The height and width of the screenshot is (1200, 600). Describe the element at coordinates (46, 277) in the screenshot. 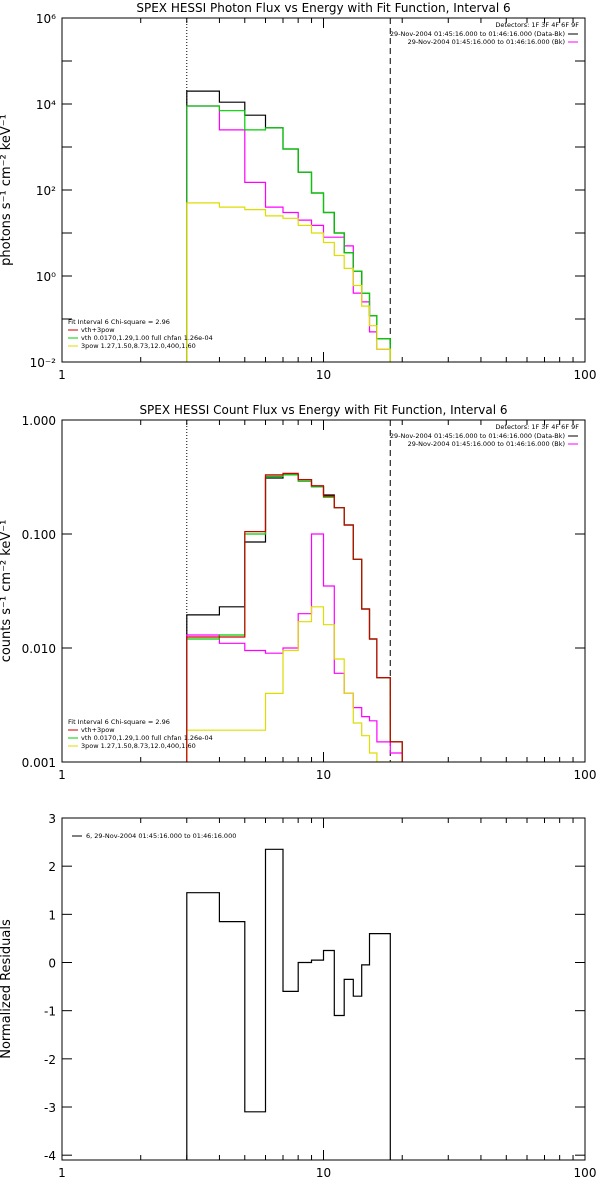

I see `y-tick-label: 10⁰` at that location.